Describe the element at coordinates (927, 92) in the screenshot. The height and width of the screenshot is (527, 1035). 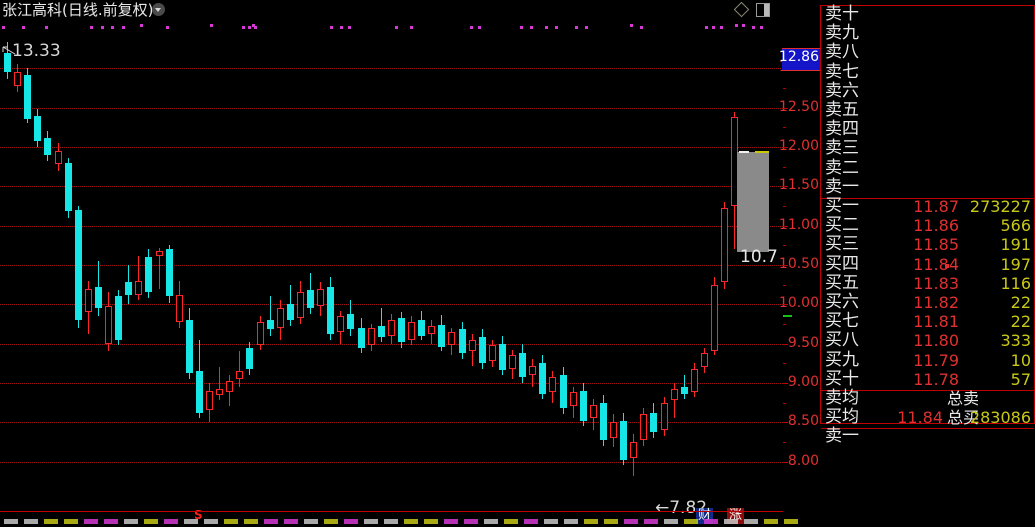
I see `sell-order-row: 卖六` at that location.